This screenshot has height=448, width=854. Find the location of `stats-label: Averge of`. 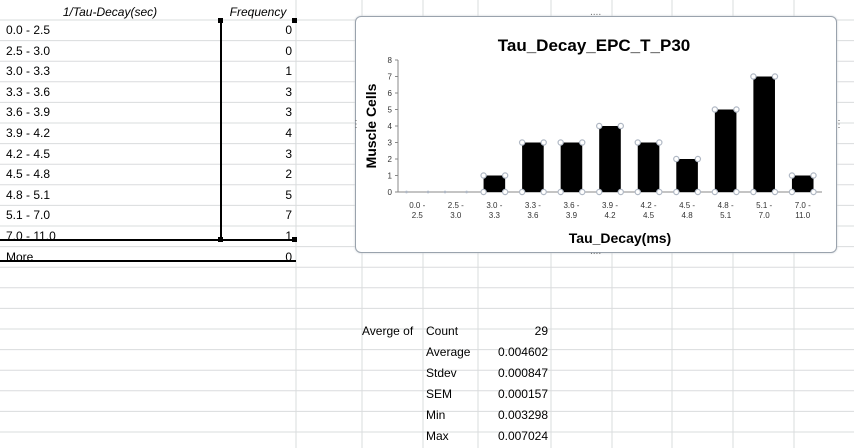

stats-label: Averge of is located at coordinates (388, 331).